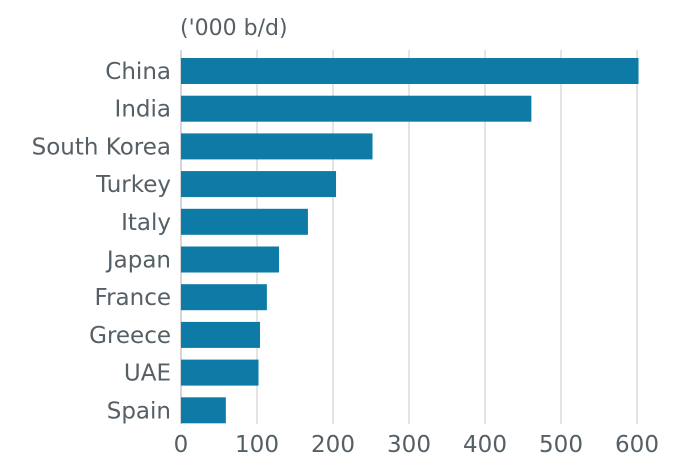 This screenshot has width=683, height=458. What do you see at coordinates (138, 72) in the screenshot?
I see `category-label: China` at bounding box center [138, 72].